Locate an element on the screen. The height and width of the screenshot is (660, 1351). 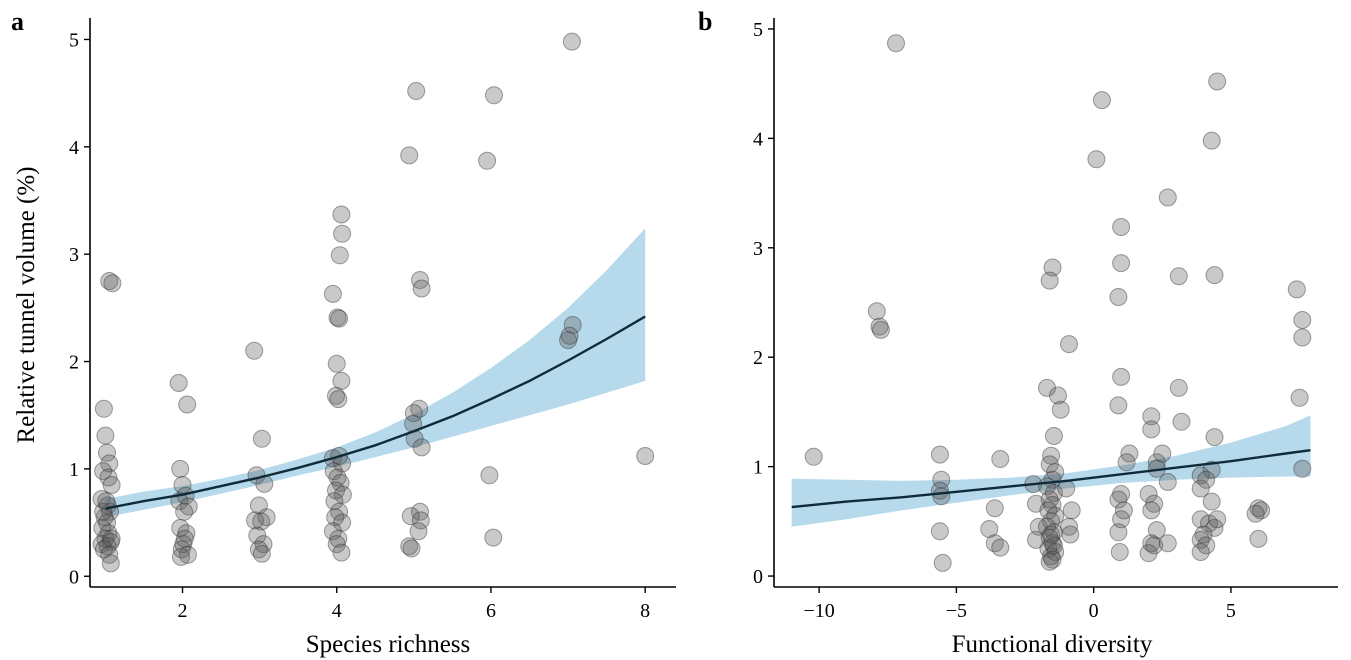
panel-a-x-tick-label-0: 2 is located at coordinates (183, 611).